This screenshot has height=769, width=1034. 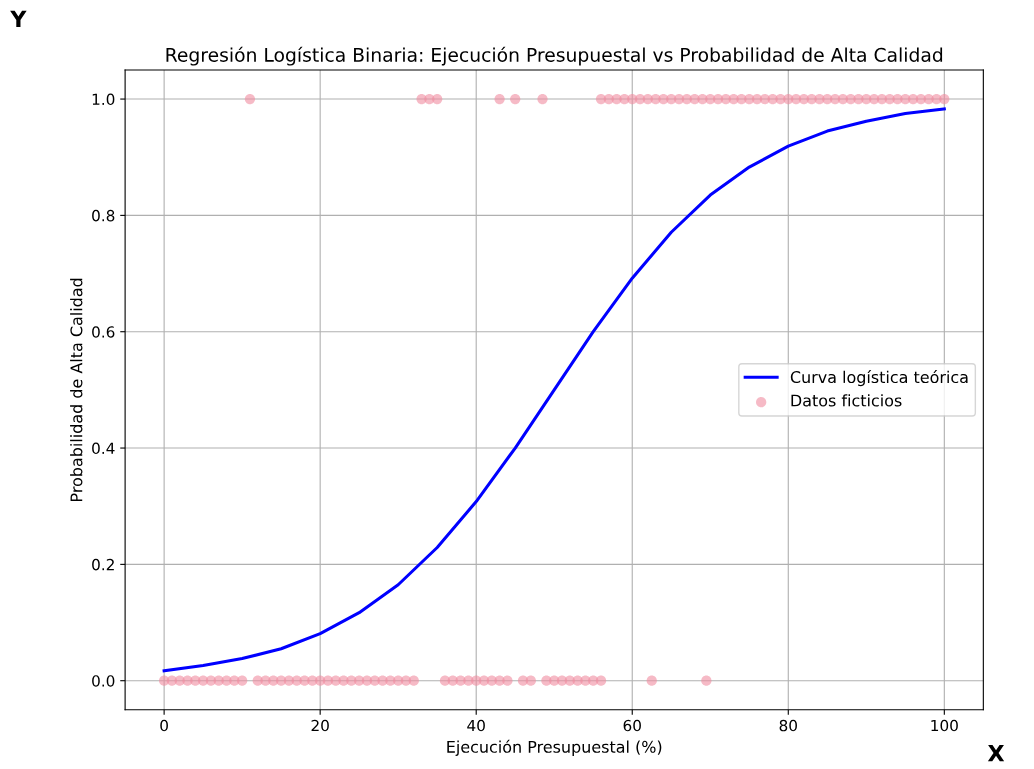 I want to click on legend-label: Curva logística teórica, so click(x=879, y=378).